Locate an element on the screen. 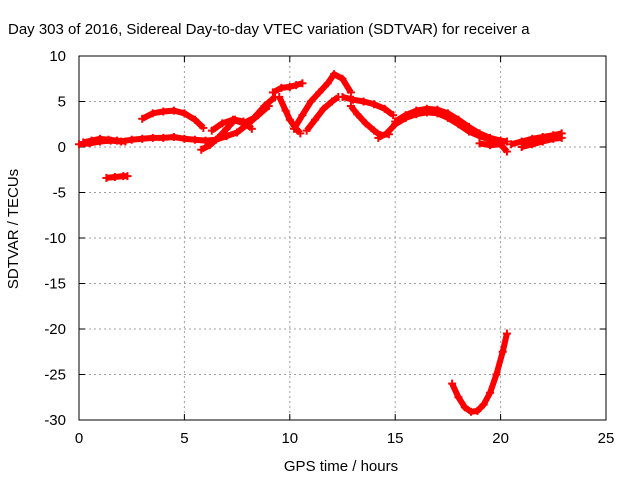 The height and width of the screenshot is (480, 640). y-tick-label: -20 is located at coordinates (55, 329).